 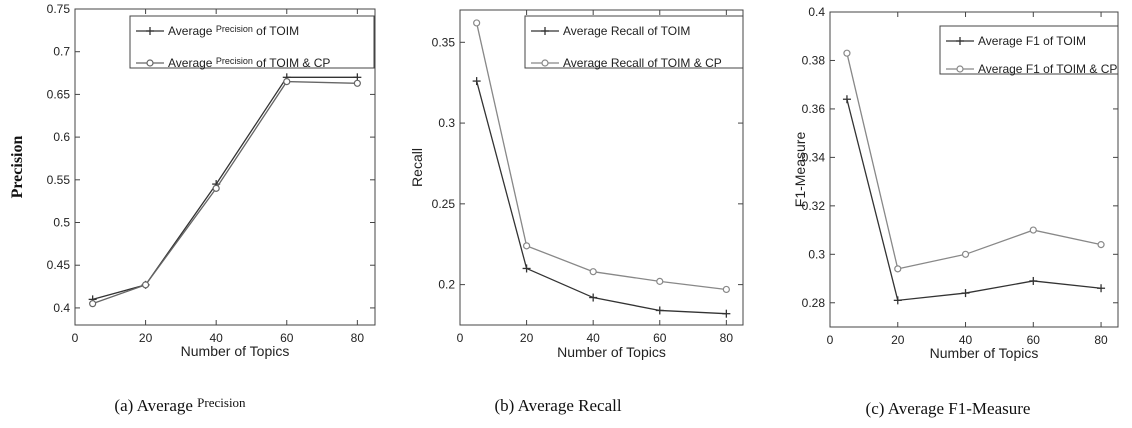 What do you see at coordinates (814, 109) in the screenshot?
I see `y-tick-label: 0.36` at bounding box center [814, 109].